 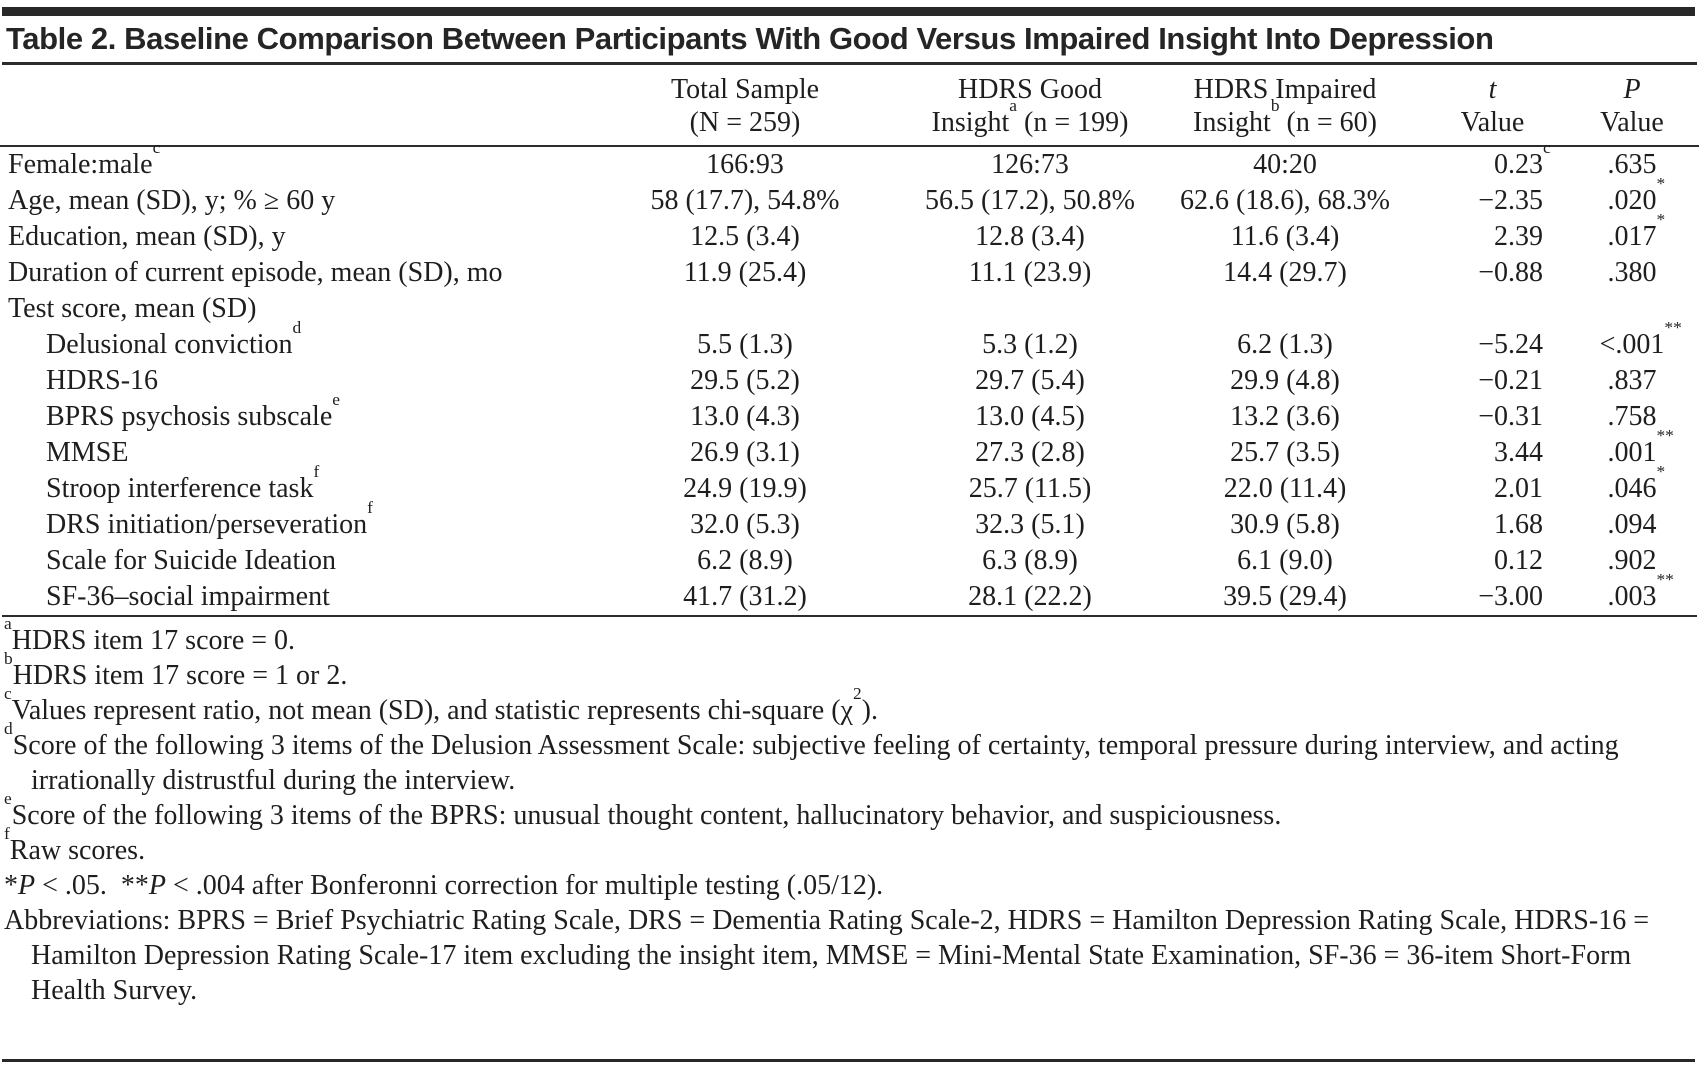 What do you see at coordinates (1492, 309) in the screenshot?
I see `cell-t-value` at bounding box center [1492, 309].